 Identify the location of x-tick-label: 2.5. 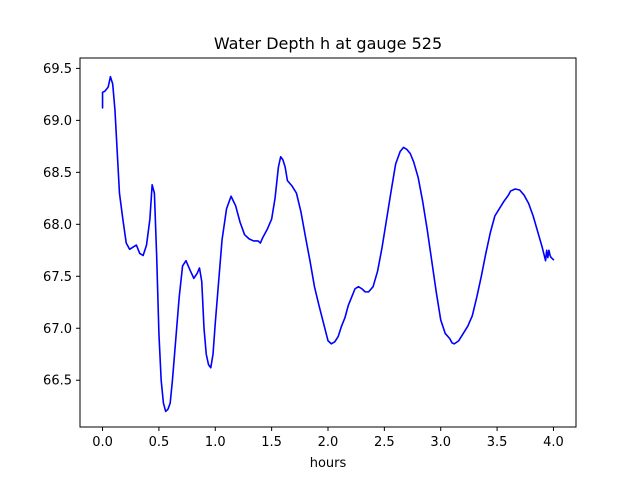
(384, 442).